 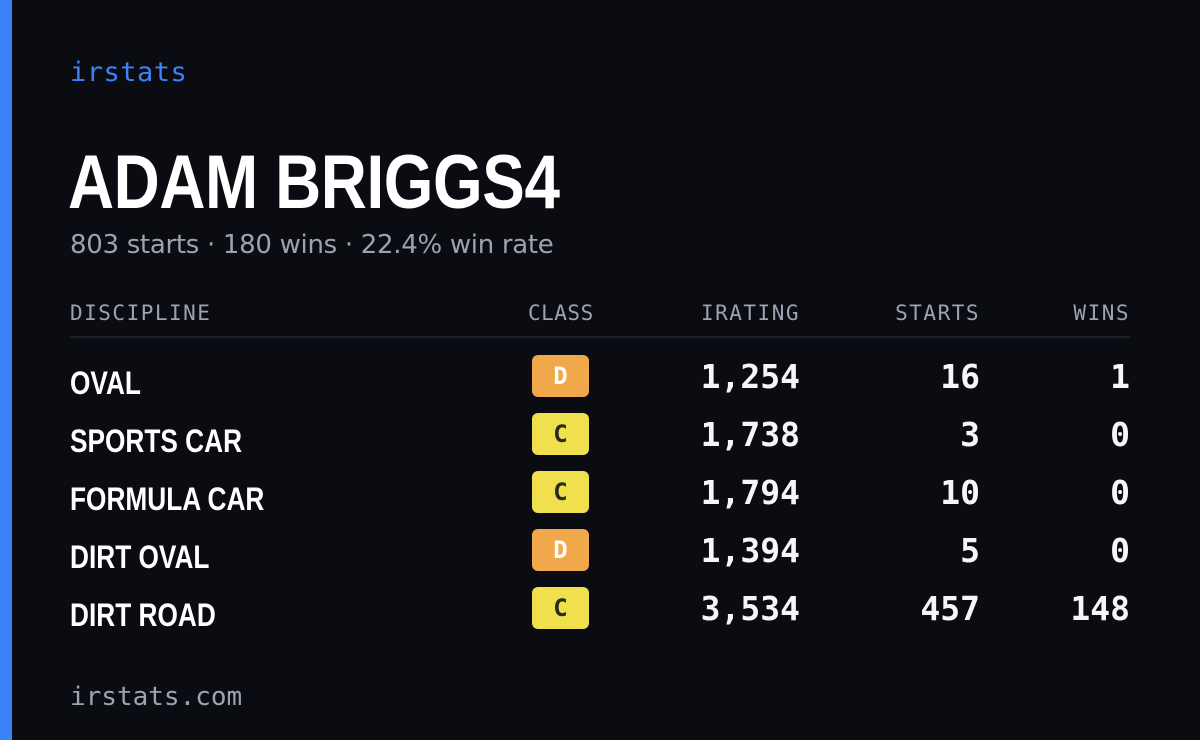 I want to click on discipline-label: FORMULA CAR, so click(x=167, y=499).